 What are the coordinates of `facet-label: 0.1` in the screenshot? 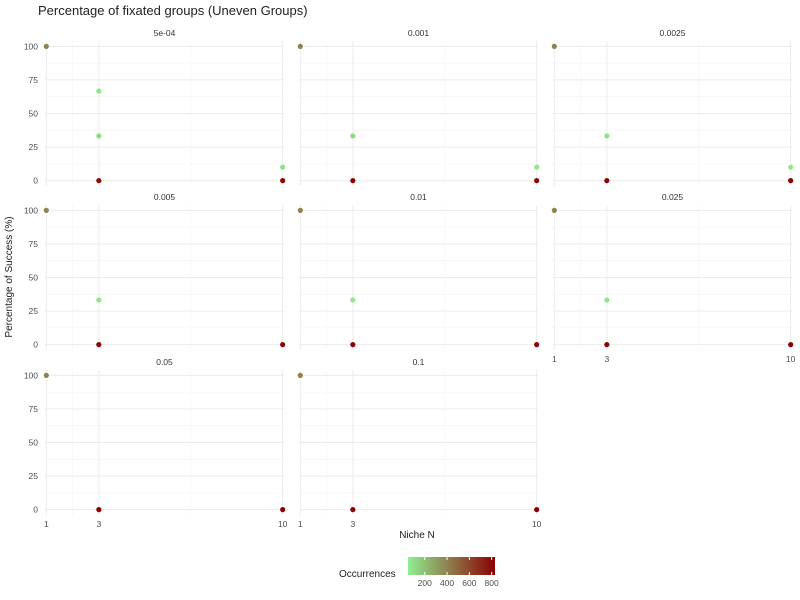 It's located at (419, 362).